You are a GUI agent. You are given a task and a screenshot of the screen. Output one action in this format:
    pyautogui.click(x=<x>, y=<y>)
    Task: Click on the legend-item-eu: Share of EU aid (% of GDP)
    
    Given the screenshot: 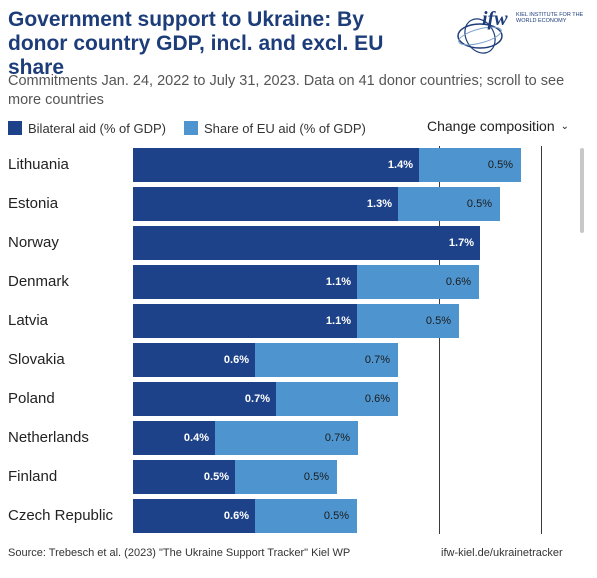 What is the action you would take?
    pyautogui.click(x=275, y=128)
    